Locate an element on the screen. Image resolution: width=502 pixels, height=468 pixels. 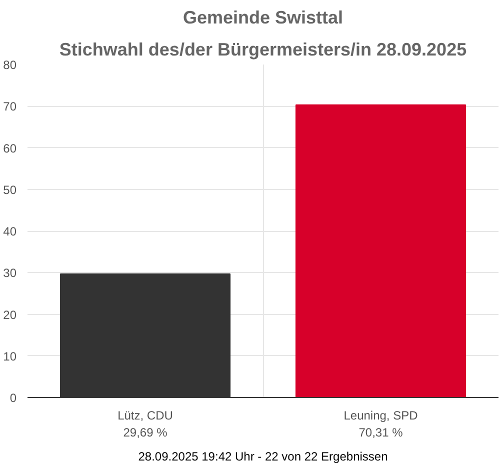
text: 28.09.2025 19:42 Uhr - 22 von 22 Ergebnissen is located at coordinates (263, 457).